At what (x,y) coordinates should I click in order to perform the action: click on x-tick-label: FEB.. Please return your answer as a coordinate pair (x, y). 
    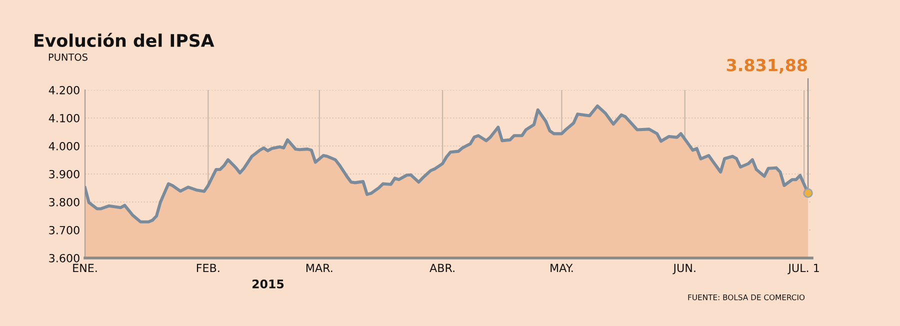
    Looking at the image, I should click on (208, 268).